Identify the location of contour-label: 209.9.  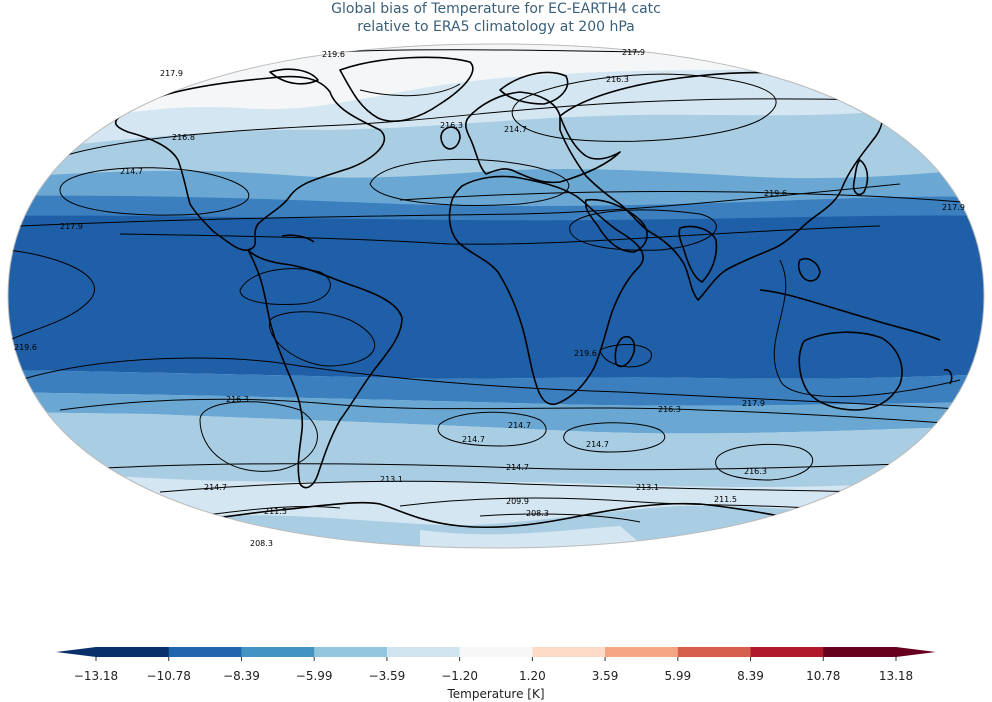
(517, 501).